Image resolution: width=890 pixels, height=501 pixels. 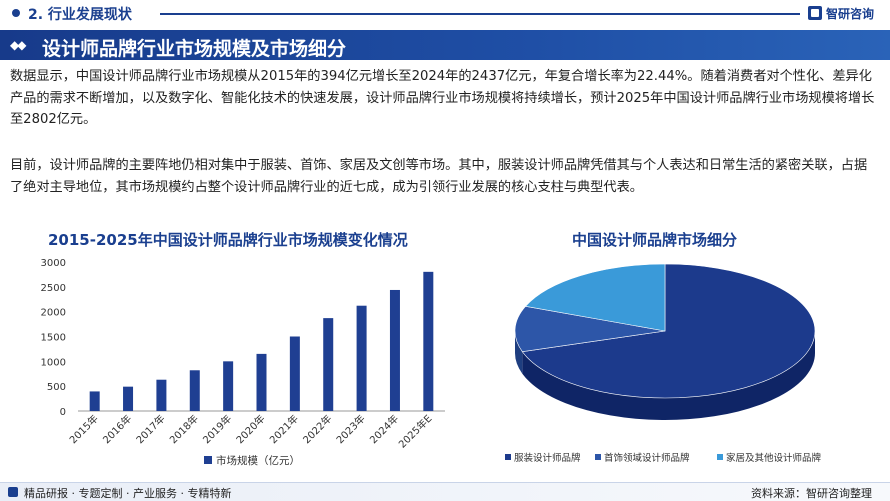 I want to click on top-bar: 2. 行业发展现状 智研咨询, so click(x=445, y=13).